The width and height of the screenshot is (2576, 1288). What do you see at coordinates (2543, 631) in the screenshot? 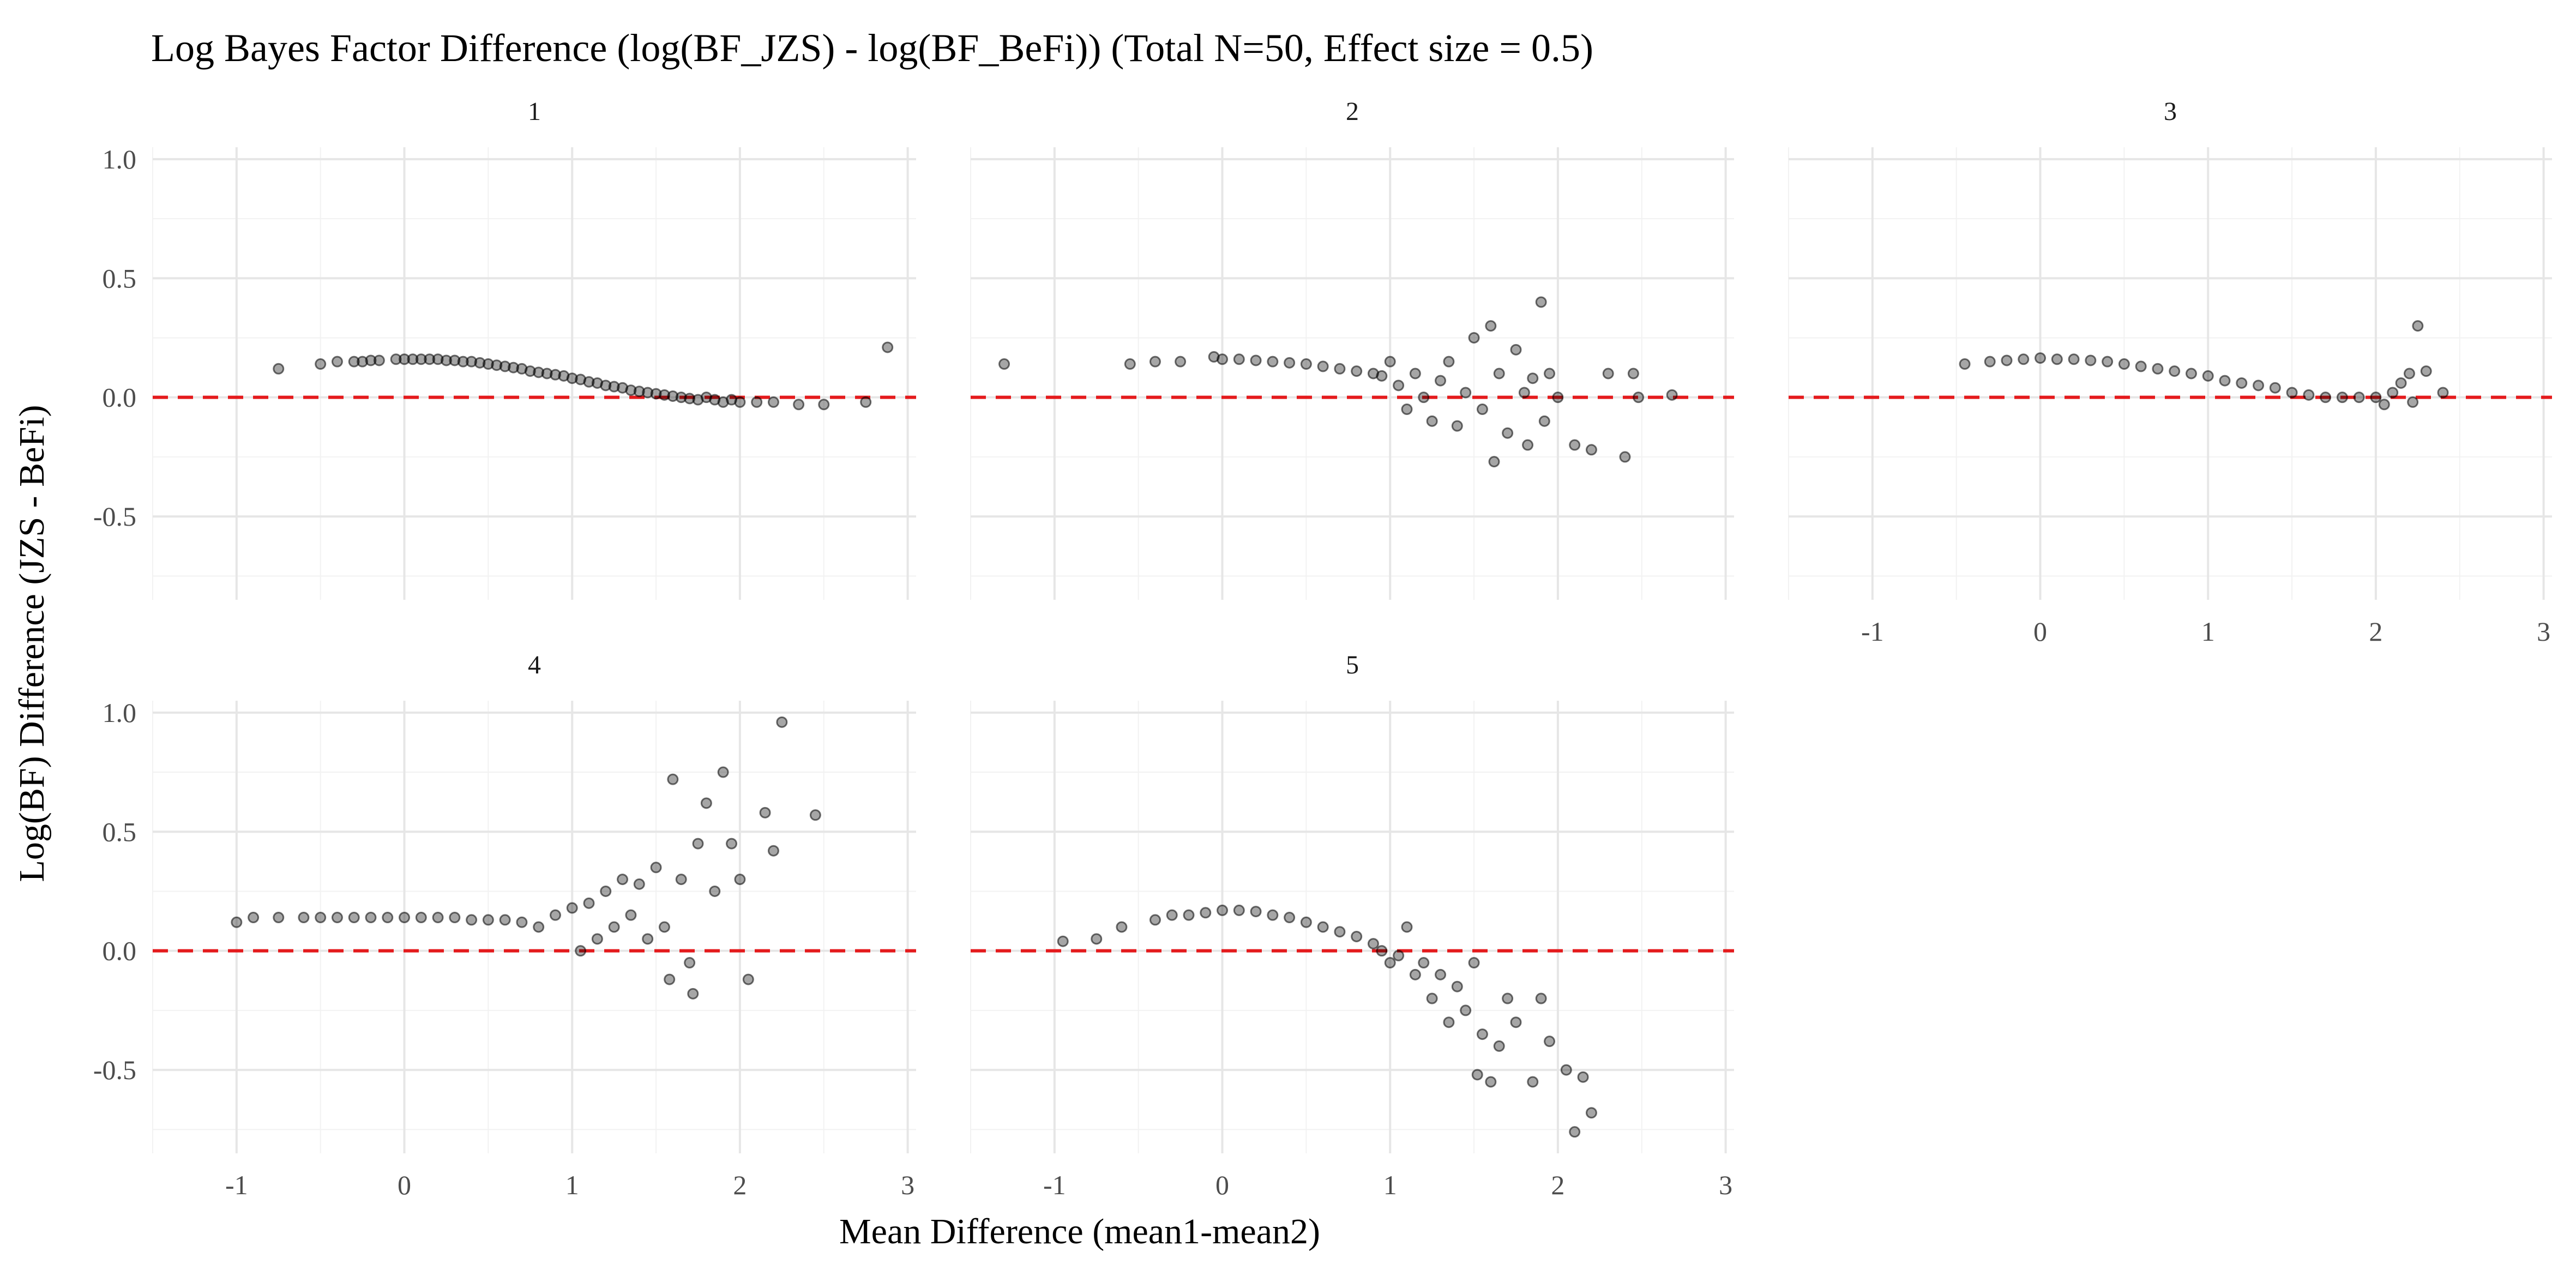
I see `x-tick-label: 3` at bounding box center [2543, 631].